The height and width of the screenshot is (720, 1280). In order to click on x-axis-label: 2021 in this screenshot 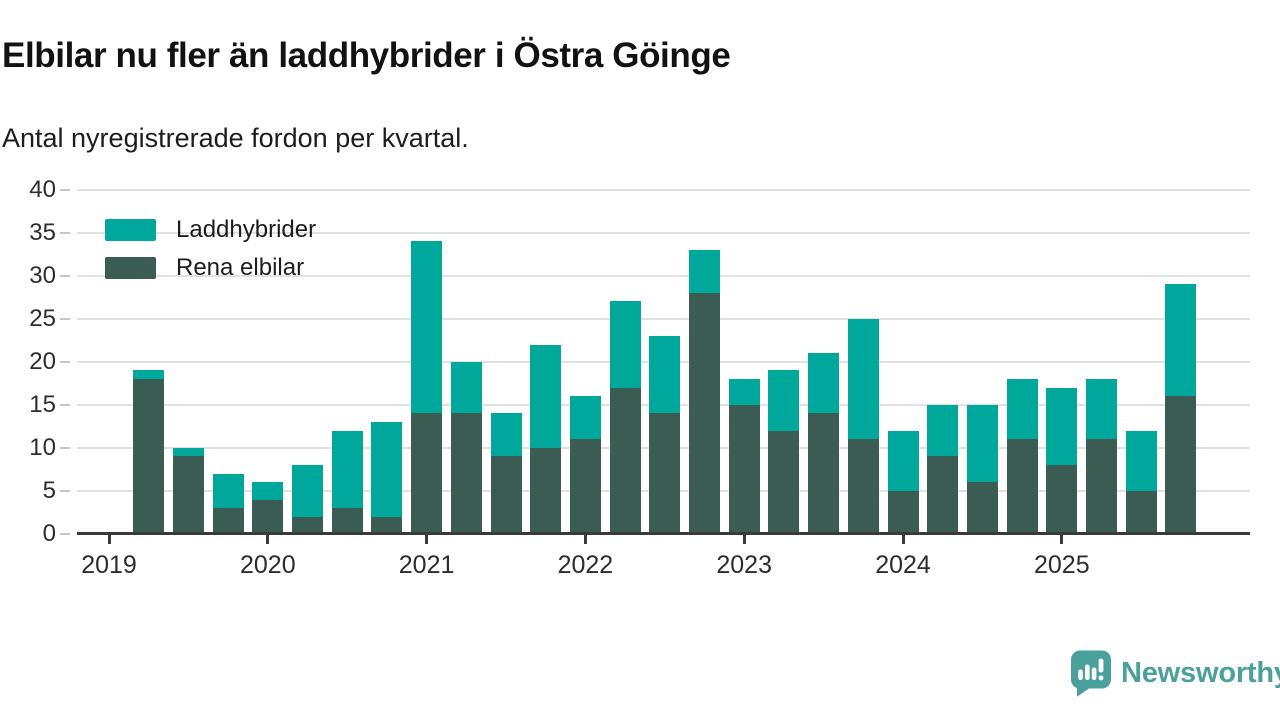, I will do `click(426, 565)`.